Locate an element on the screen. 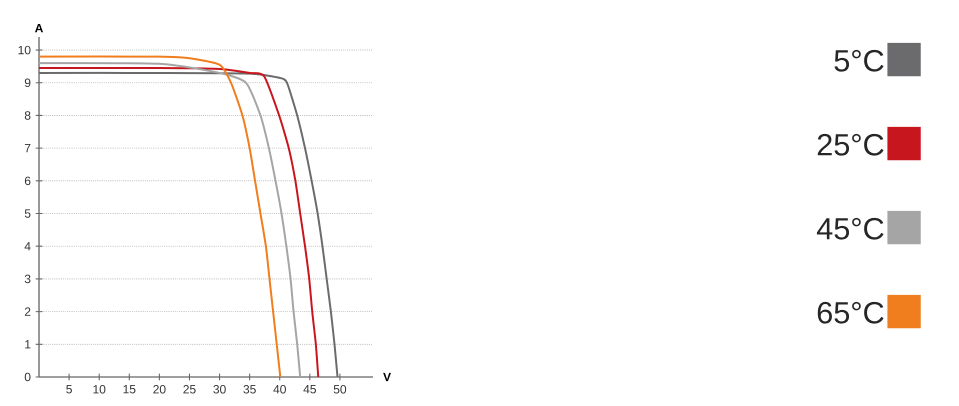  y-tick-label: 3 is located at coordinates (27, 279).